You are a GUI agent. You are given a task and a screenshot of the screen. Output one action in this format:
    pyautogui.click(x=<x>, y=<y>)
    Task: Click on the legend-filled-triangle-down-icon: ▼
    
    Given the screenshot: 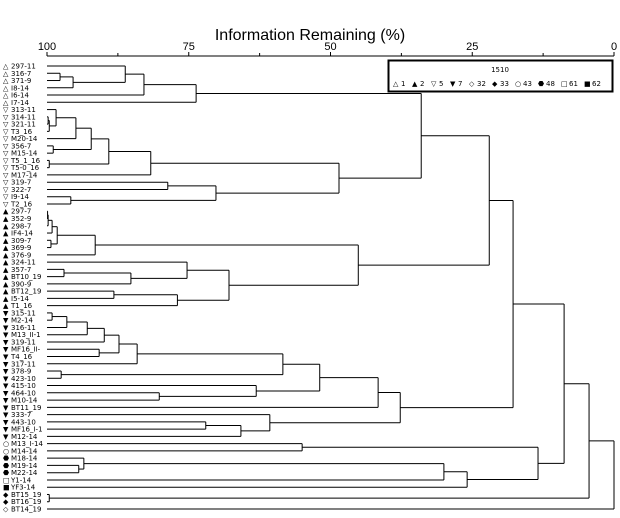 What is the action you would take?
    pyautogui.click(x=453, y=84)
    